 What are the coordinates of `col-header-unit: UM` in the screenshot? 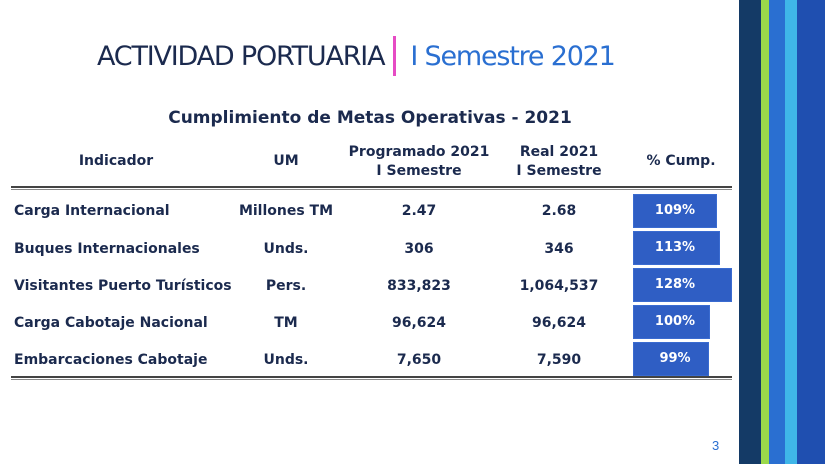 It's located at (286, 161).